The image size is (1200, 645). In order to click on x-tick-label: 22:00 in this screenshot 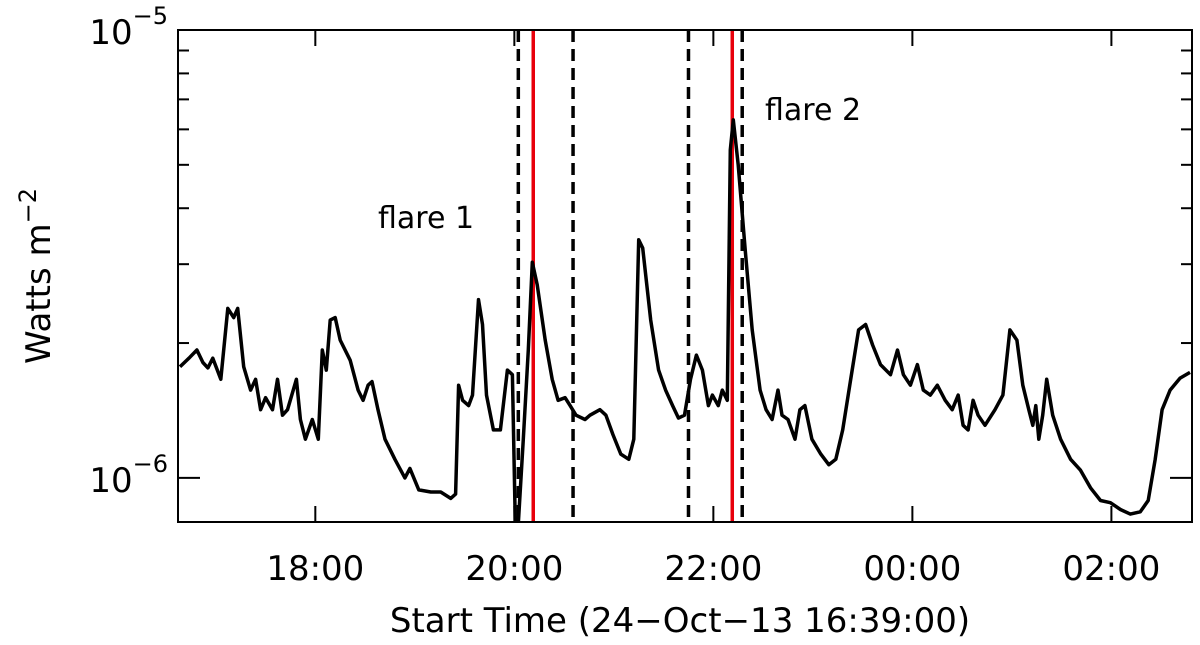, I will do `click(713, 569)`.